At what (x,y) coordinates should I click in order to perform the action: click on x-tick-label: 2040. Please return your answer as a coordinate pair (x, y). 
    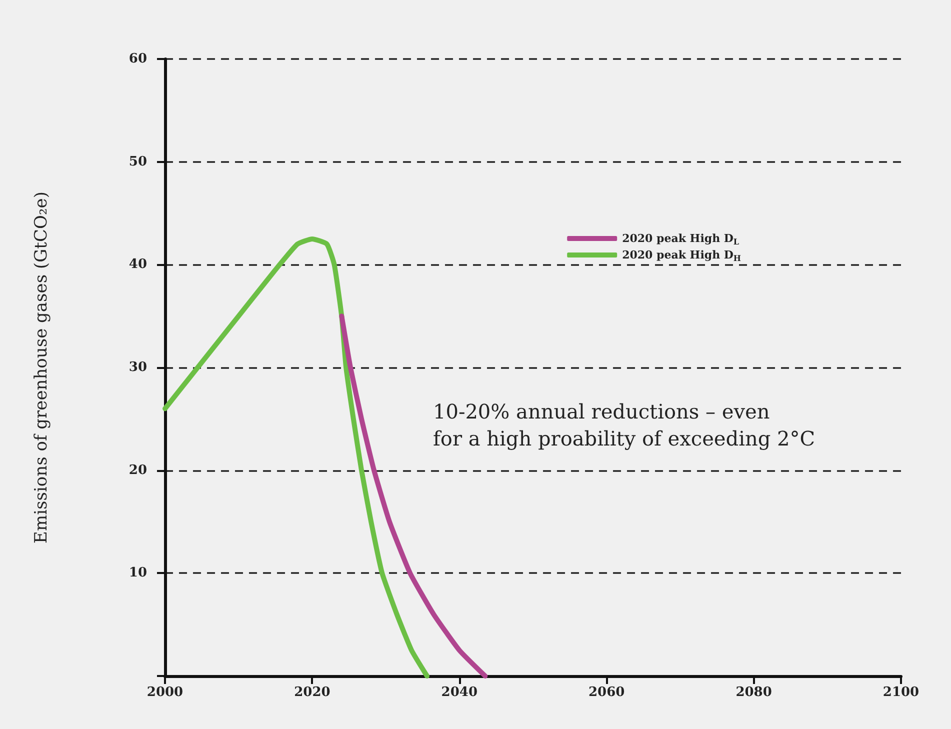
    Looking at the image, I should click on (459, 692).